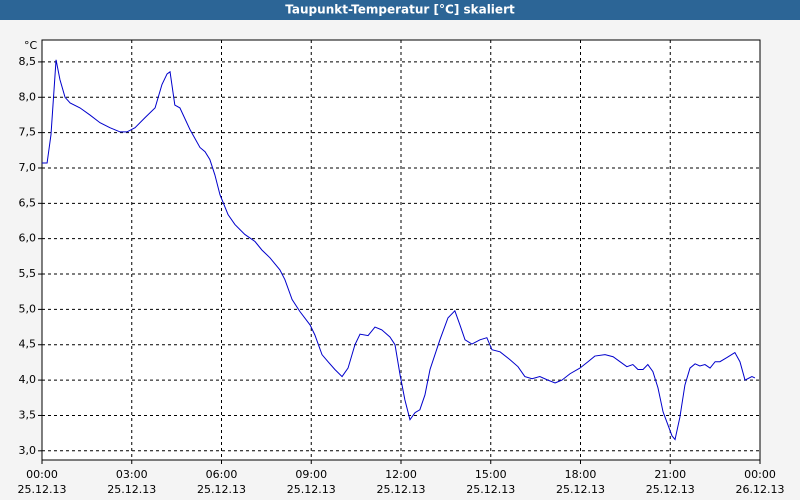 This screenshot has width=800, height=500. Describe the element at coordinates (28, 379) in the screenshot. I see `y-tick-label: 4,0` at that location.